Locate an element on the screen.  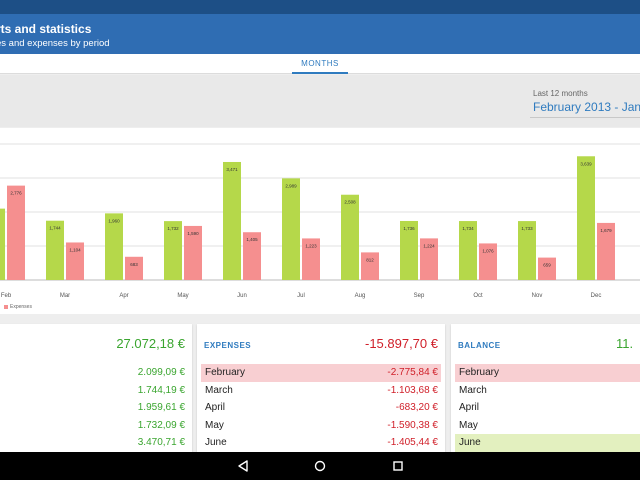
period-underline is located at coordinates (585, 117).